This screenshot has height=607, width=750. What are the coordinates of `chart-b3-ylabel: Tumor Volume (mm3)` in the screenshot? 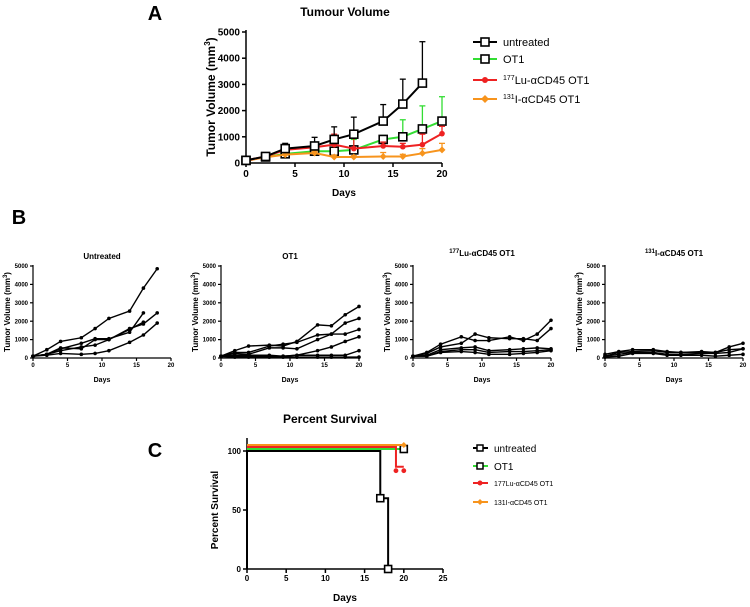 It's located at (387, 312).